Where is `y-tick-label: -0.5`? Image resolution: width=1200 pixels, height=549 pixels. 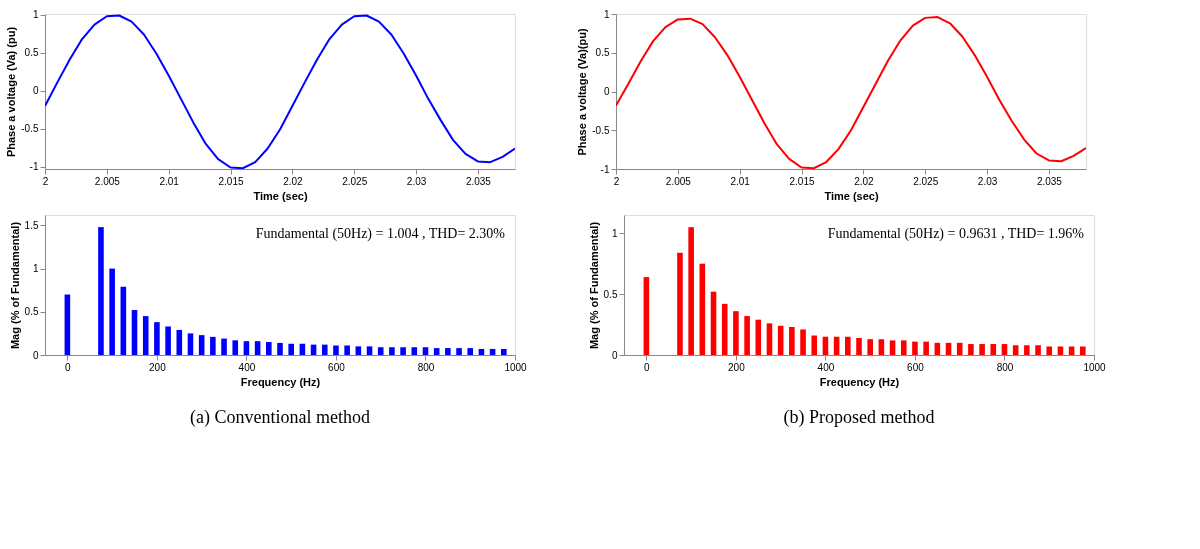
y-tick-label: -0.5 is located at coordinates (601, 130).